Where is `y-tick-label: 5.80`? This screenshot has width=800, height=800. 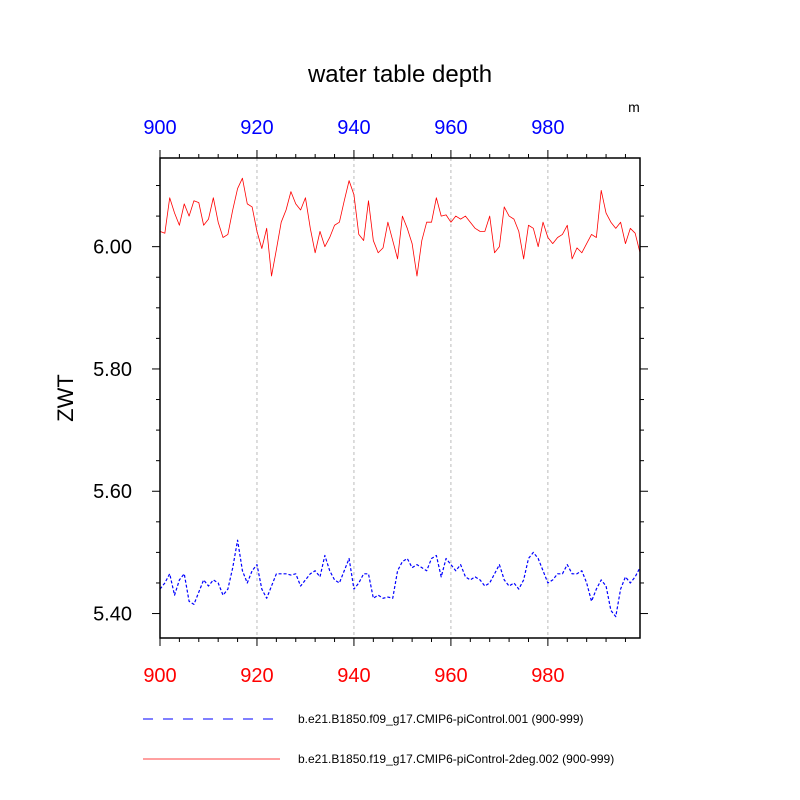 y-tick-label: 5.80 is located at coordinates (112, 370).